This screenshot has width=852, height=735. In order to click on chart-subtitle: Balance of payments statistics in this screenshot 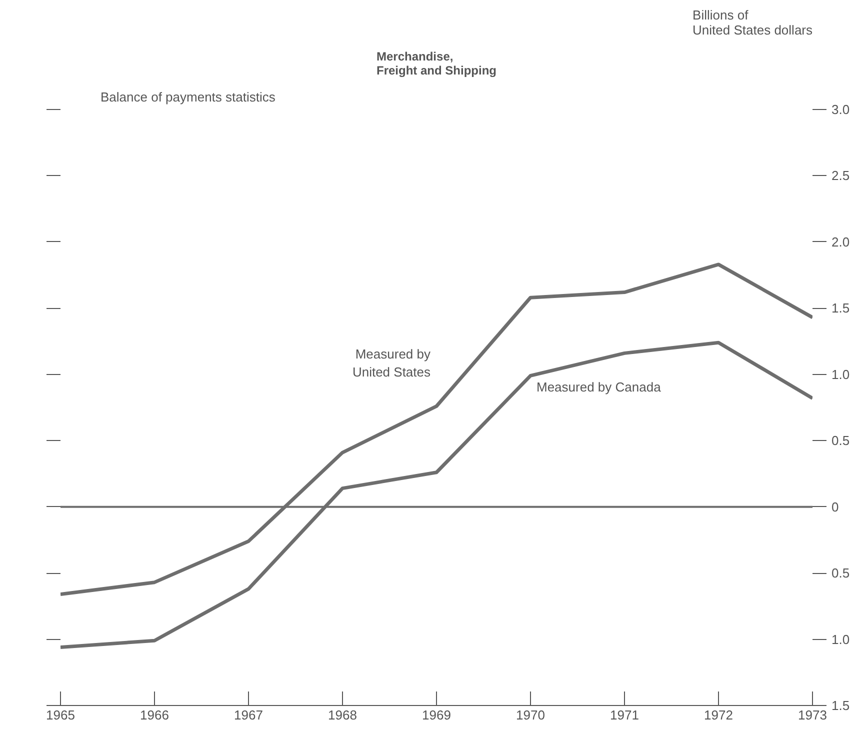, I will do `click(188, 97)`.